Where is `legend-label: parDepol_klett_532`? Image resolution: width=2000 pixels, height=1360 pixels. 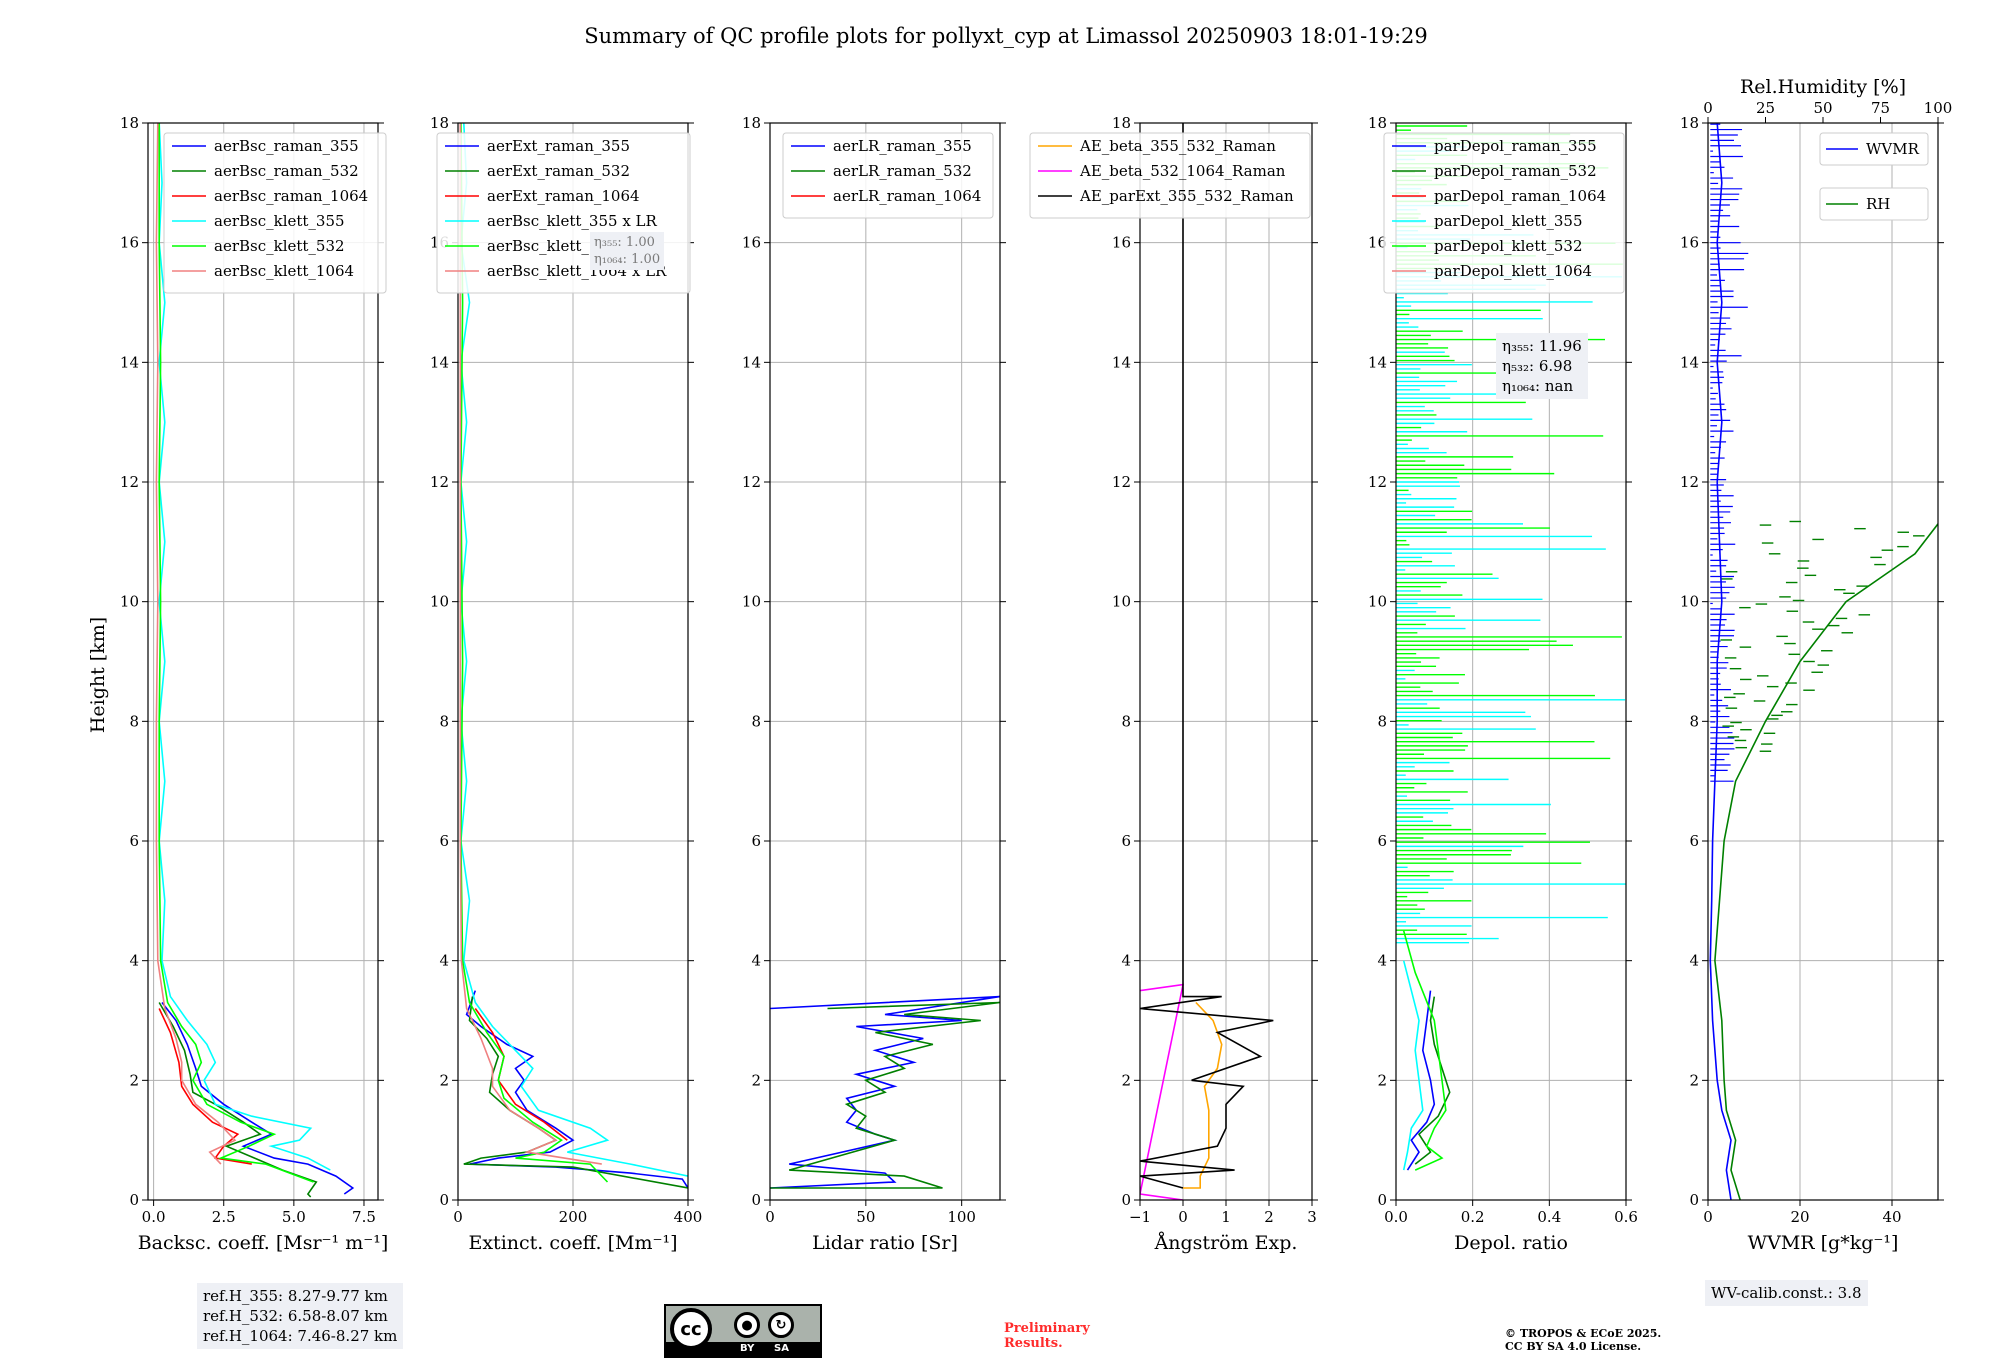 legend-label: parDepol_klett_532 is located at coordinates (1508, 246).